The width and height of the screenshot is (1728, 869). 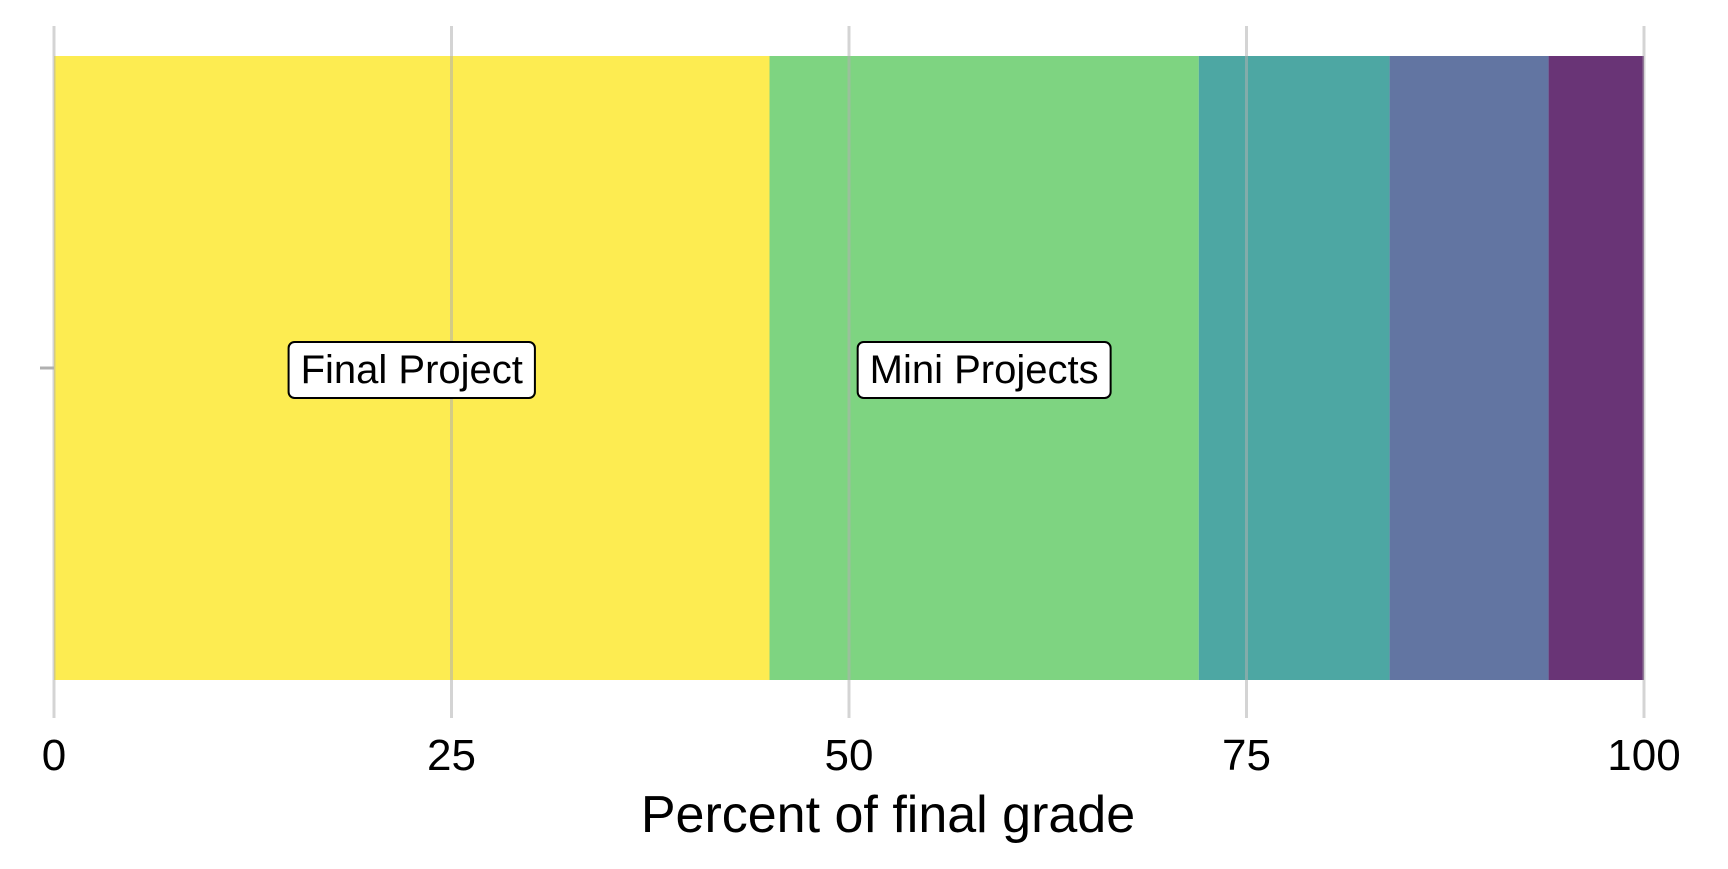 What do you see at coordinates (54, 755) in the screenshot?
I see `x-tick-label-0: 0` at bounding box center [54, 755].